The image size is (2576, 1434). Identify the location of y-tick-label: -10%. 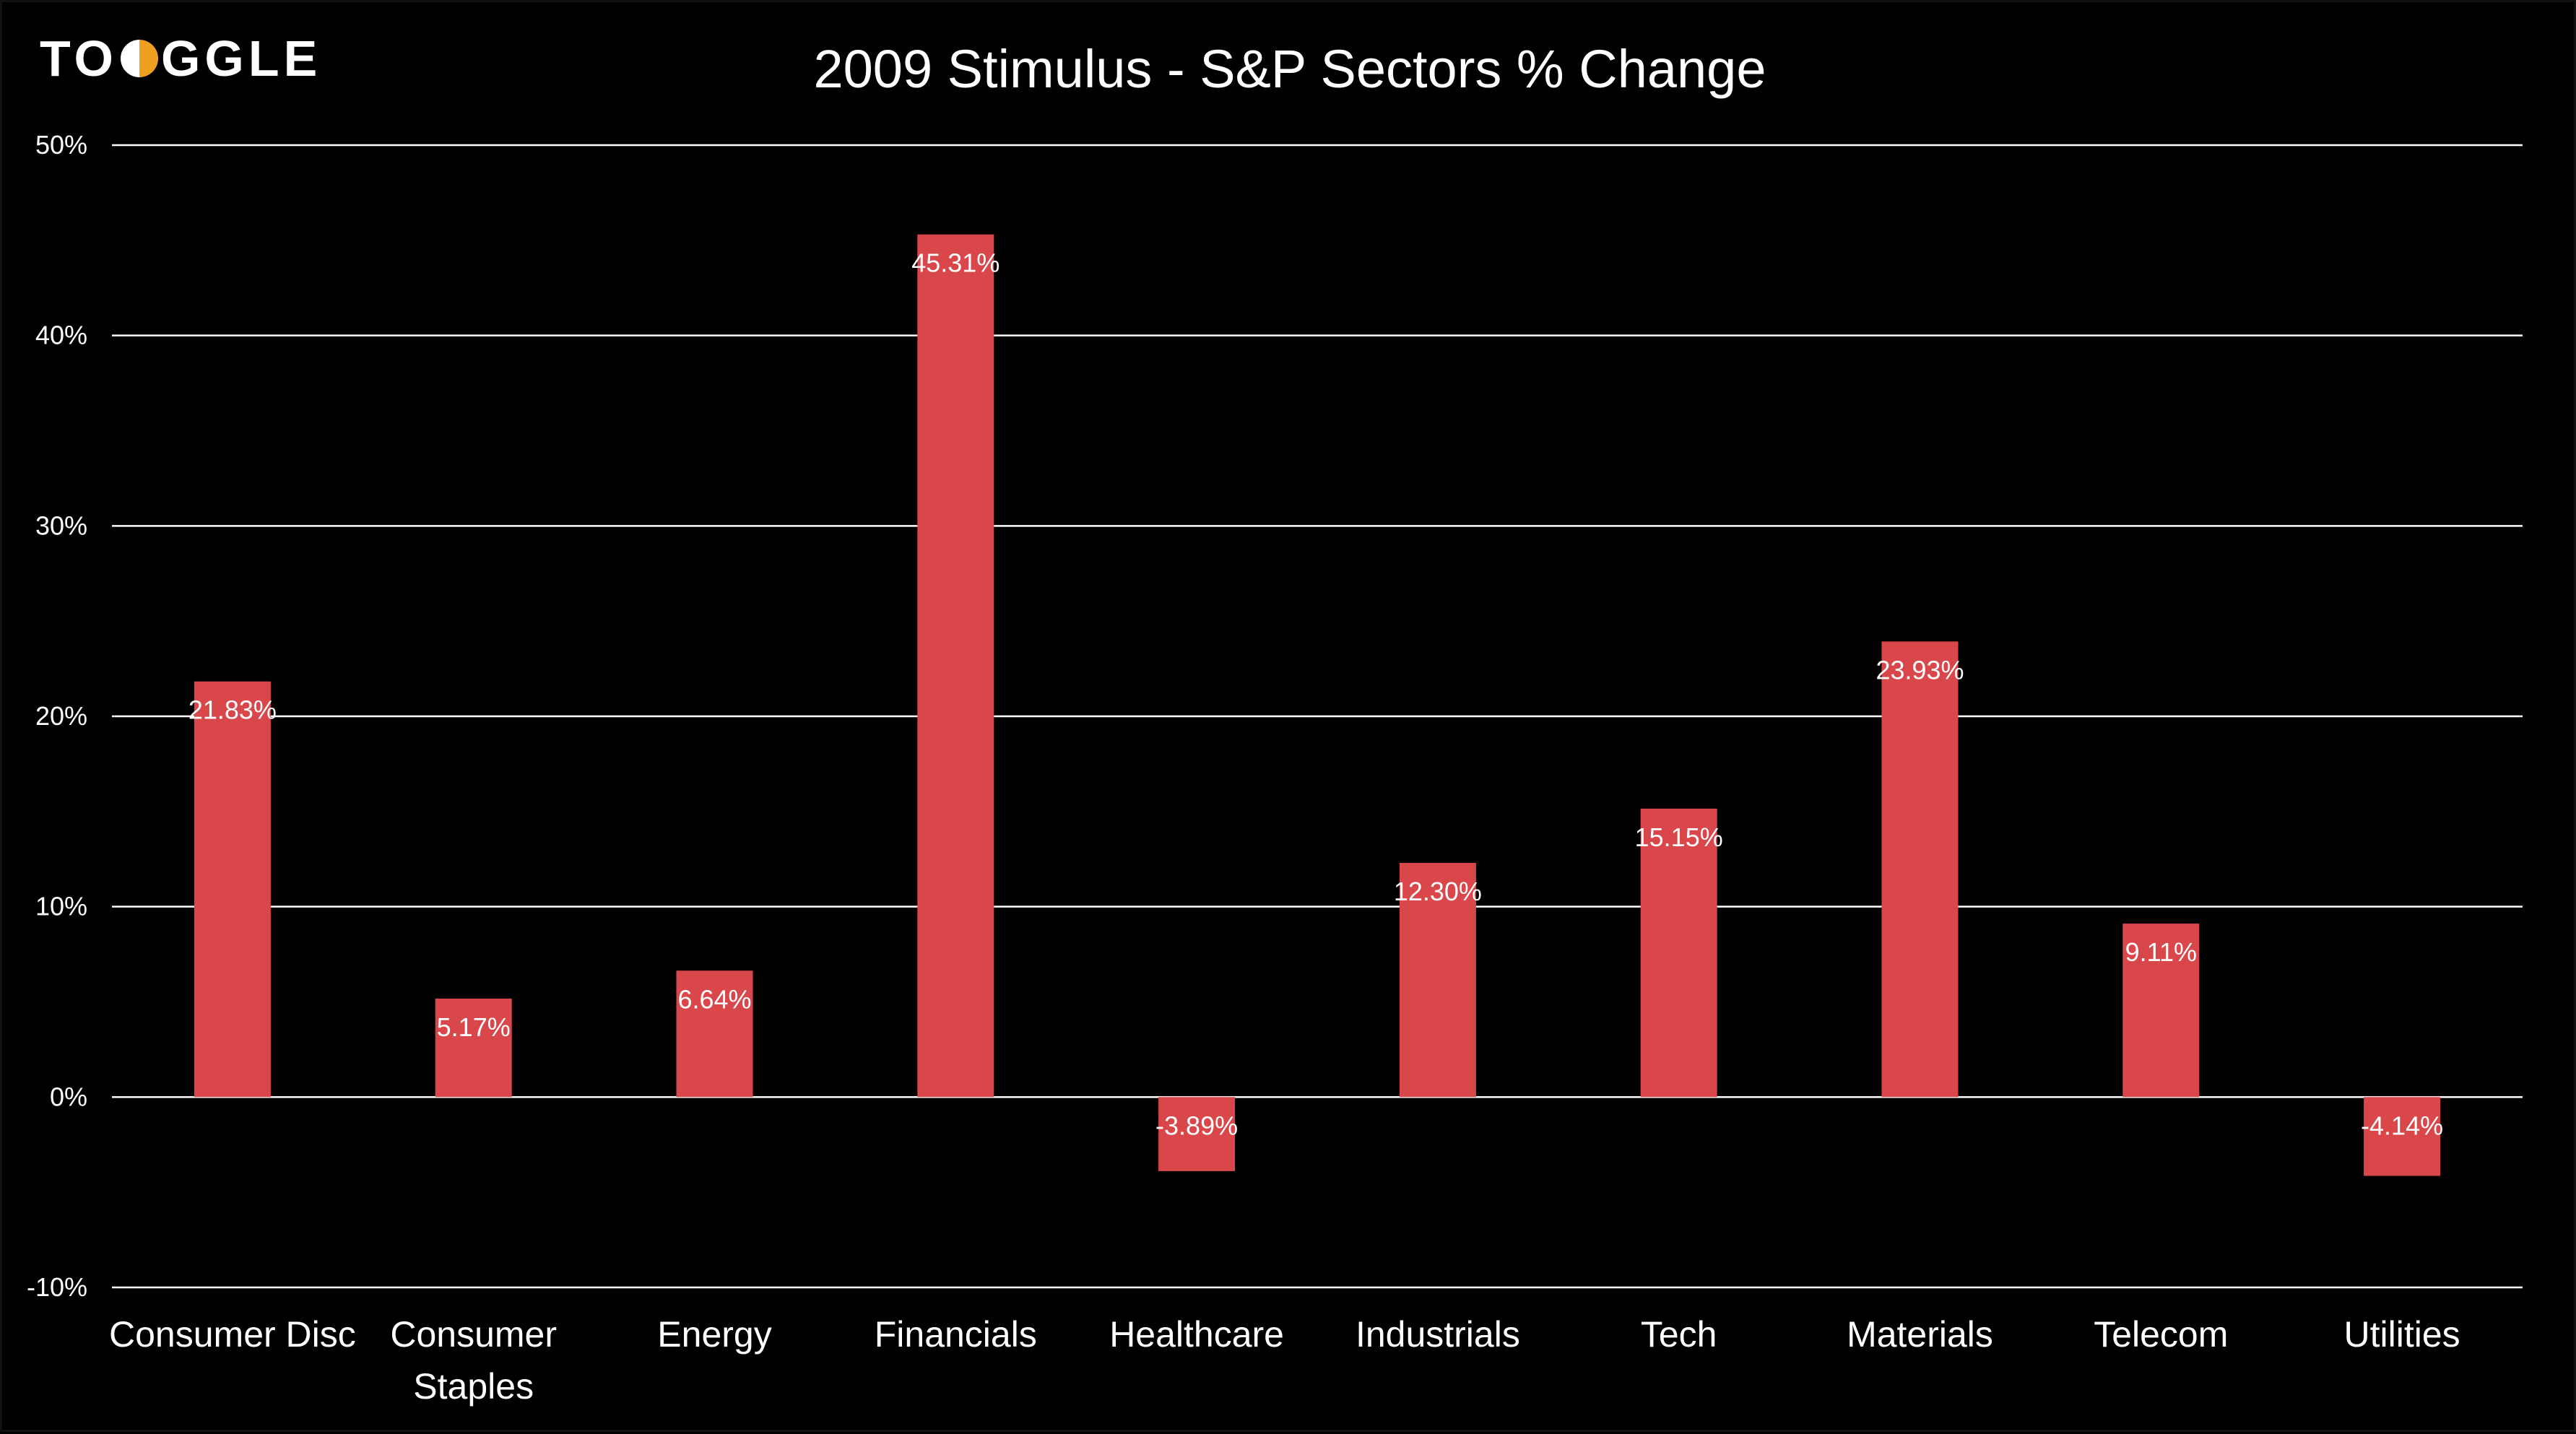
(57, 1287).